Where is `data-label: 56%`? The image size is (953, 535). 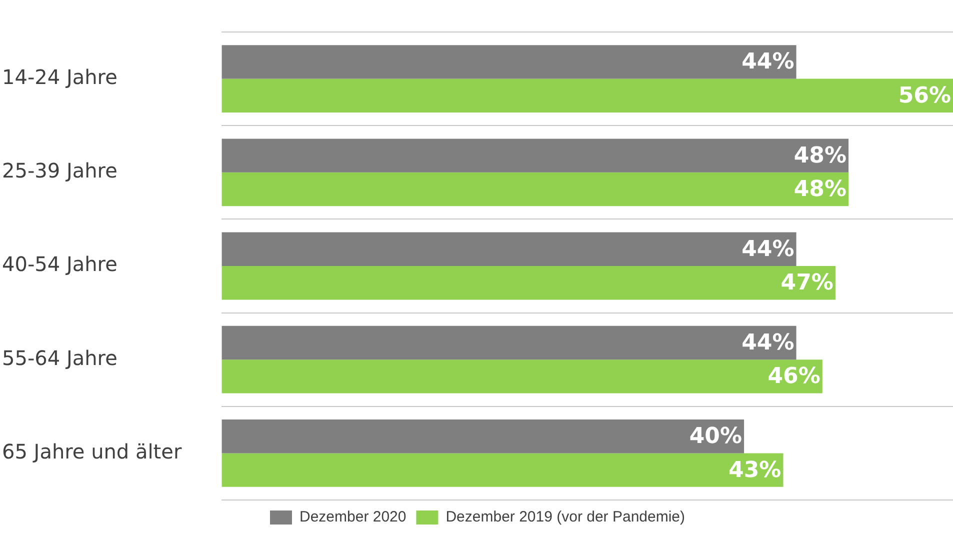 data-label: 56% is located at coordinates (924, 95).